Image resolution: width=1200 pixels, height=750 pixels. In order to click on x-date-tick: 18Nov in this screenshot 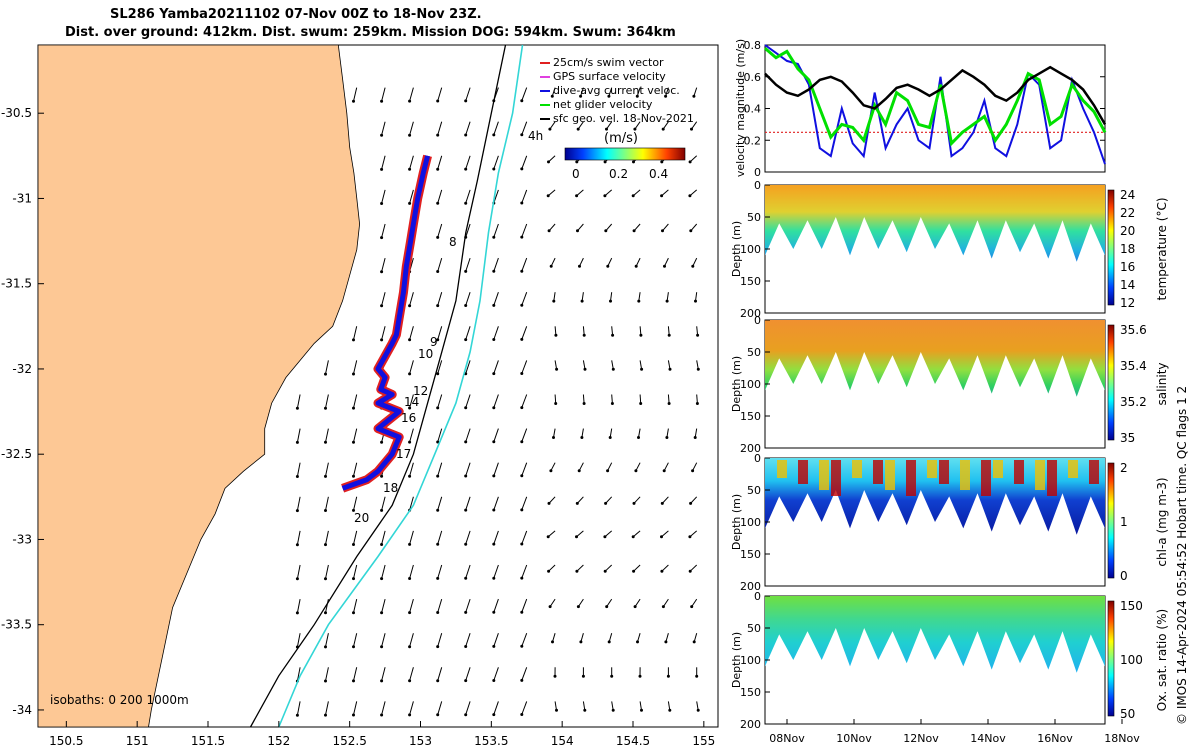, I will do `click(1122, 738)`.